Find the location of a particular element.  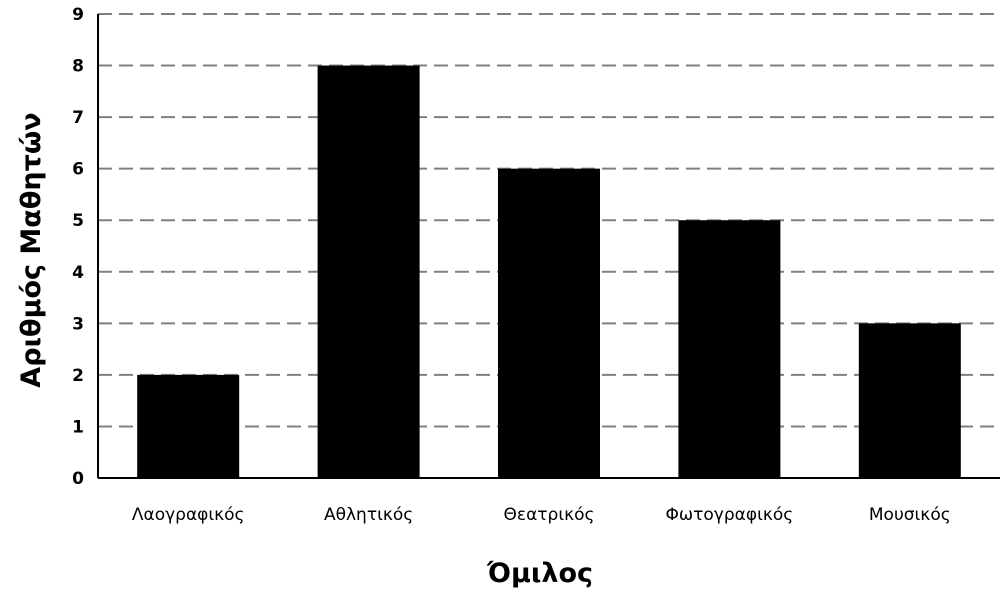

y-tick-labels: 0 1 2 3 4 5 6 7 8 9 is located at coordinates (78, 247).